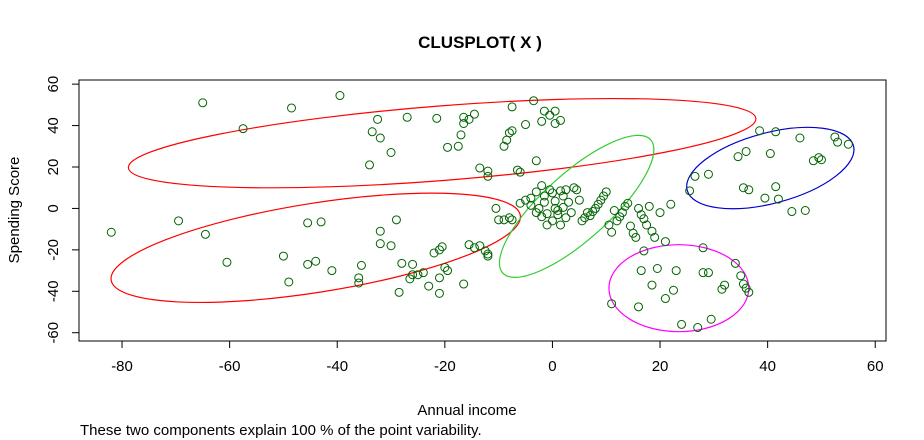 The image size is (924, 440). Describe the element at coordinates (445, 366) in the screenshot. I see `x-tick-label: -20` at that location.